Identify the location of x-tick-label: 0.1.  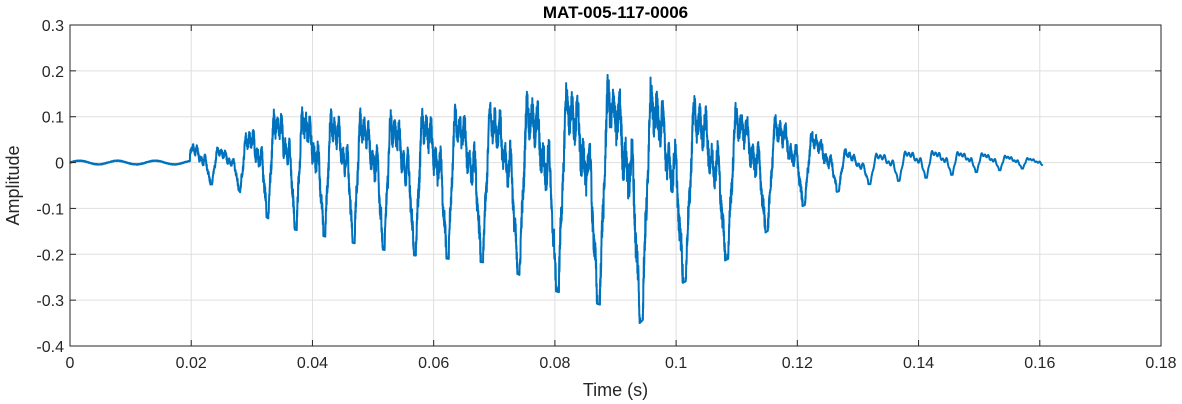
(676, 363).